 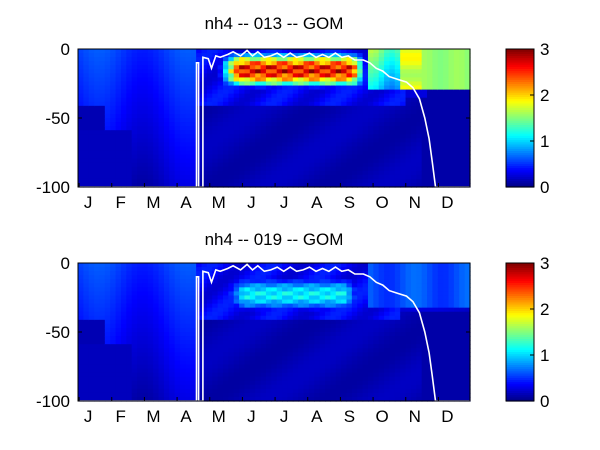 I want to click on colorbar-segment, so click(x=520, y=182).